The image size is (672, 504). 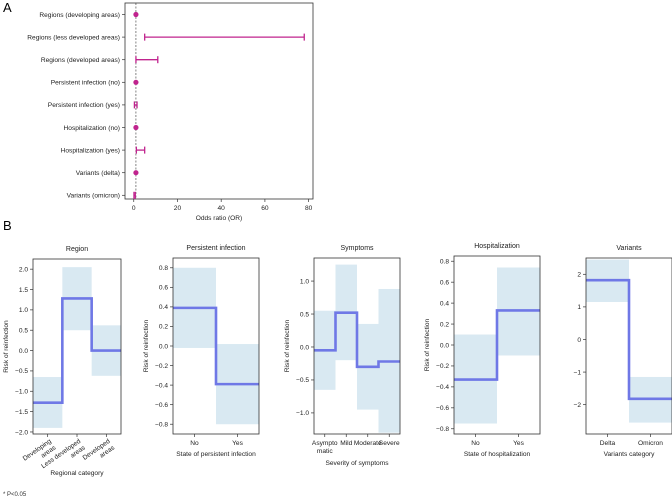 I want to click on forest-frame, so click(x=219, y=101).